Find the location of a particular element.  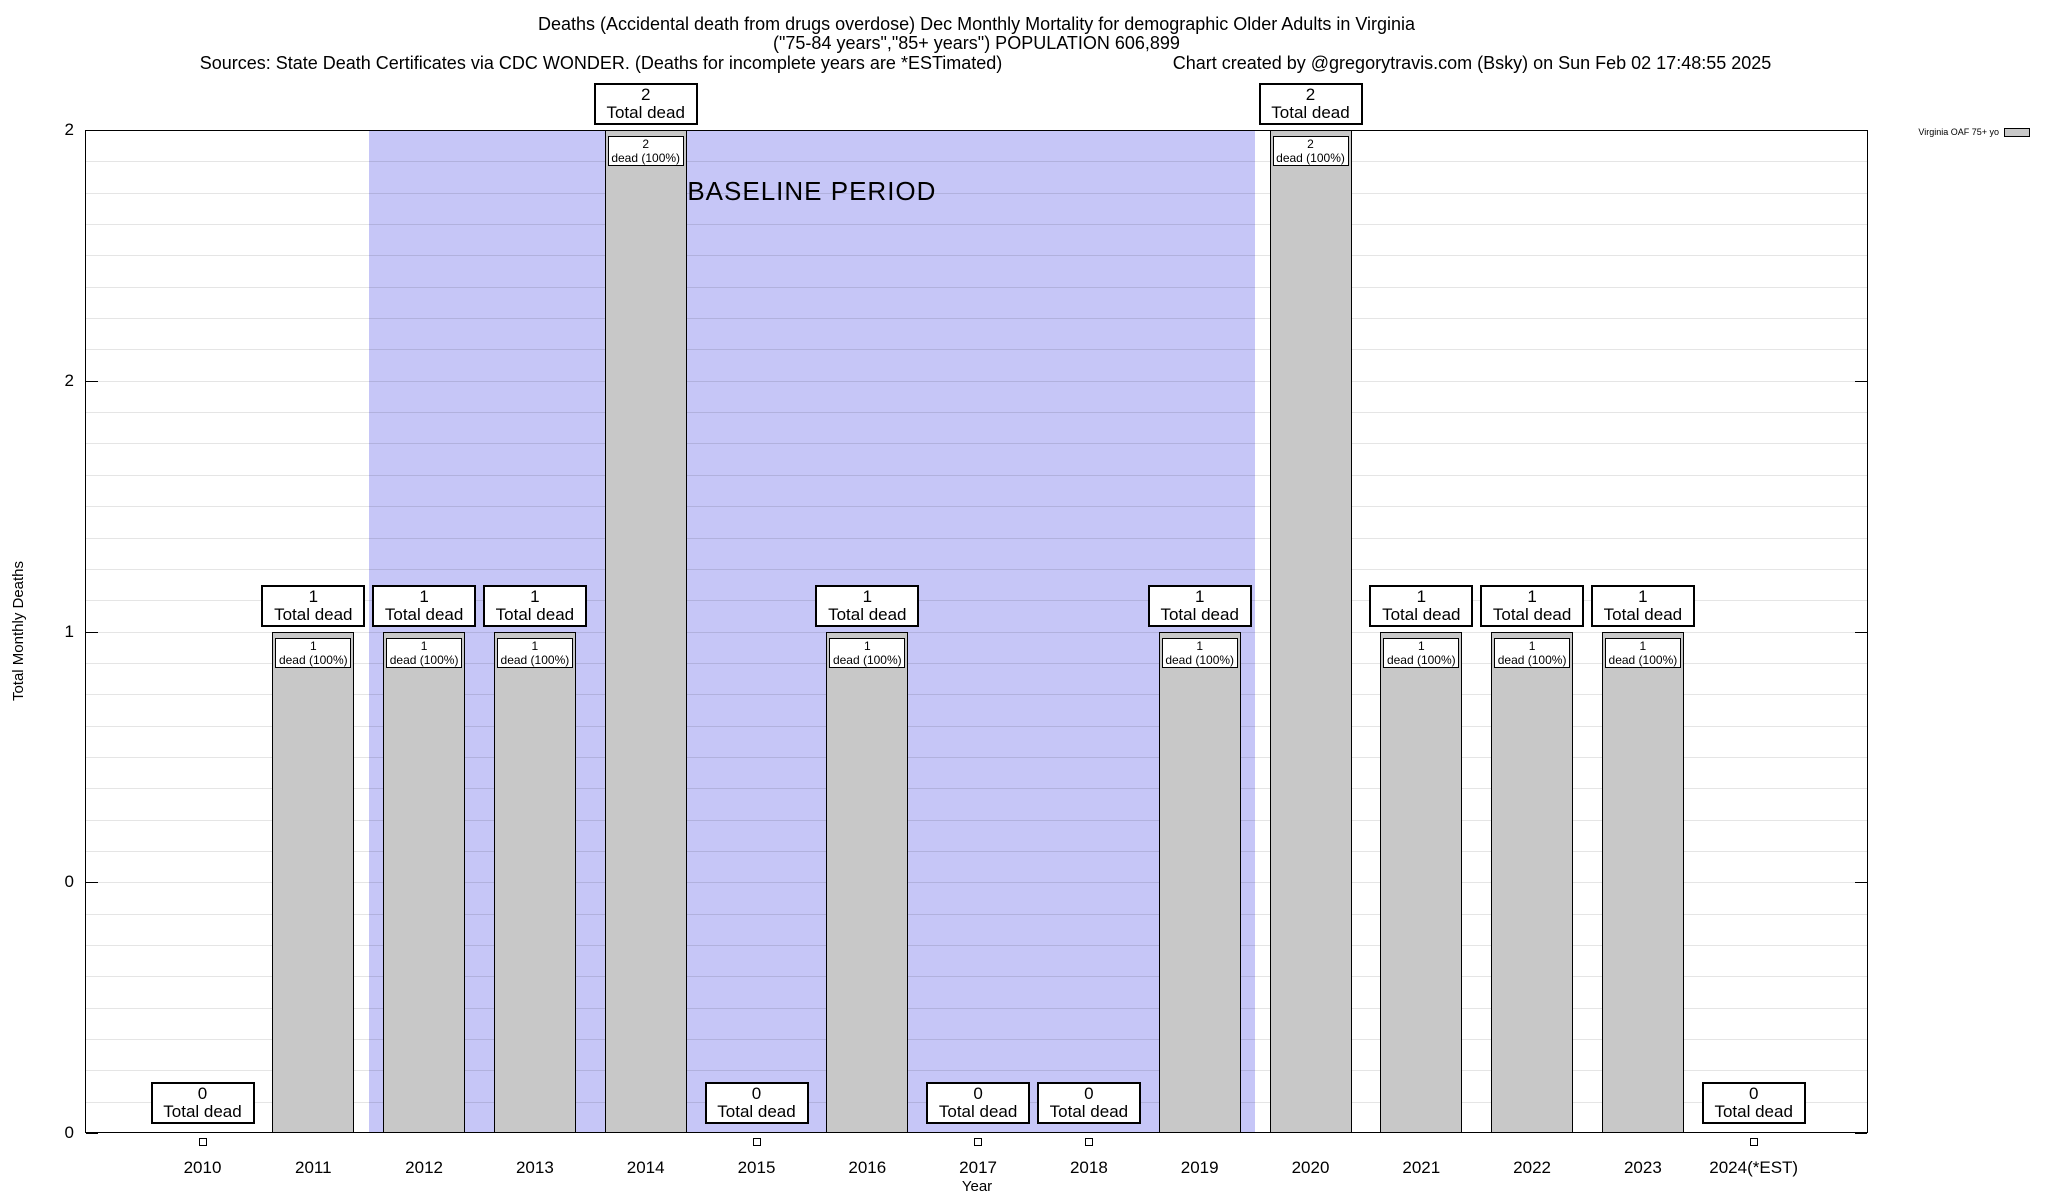

x-tick-label: 2014 is located at coordinates (645, 1167).